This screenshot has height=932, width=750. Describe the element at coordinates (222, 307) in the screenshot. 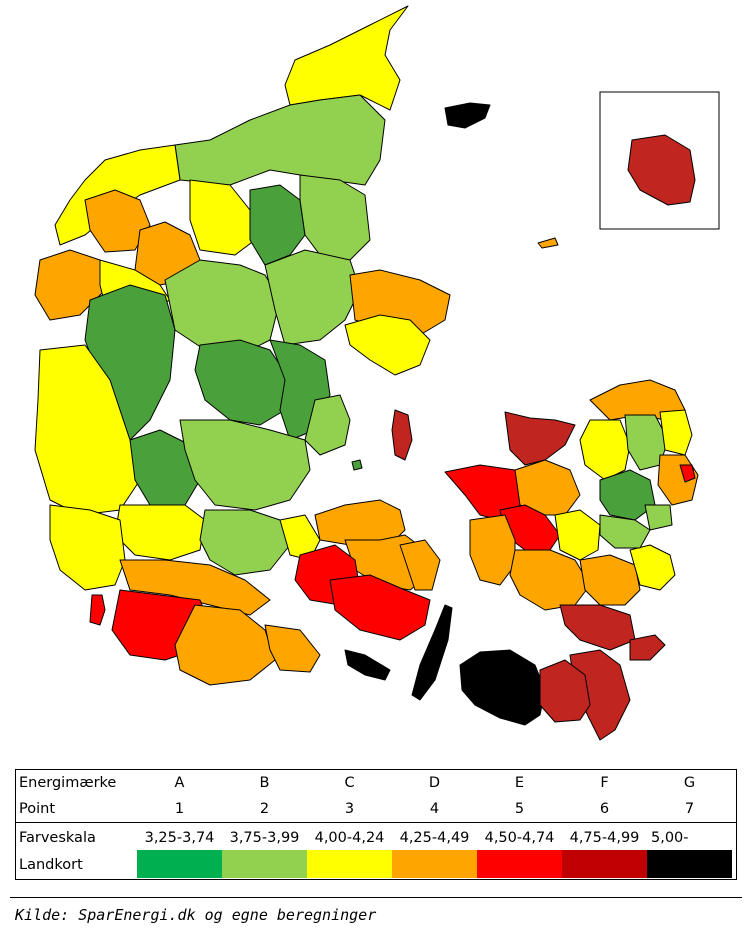

I see `region-silkeborg-light` at that location.